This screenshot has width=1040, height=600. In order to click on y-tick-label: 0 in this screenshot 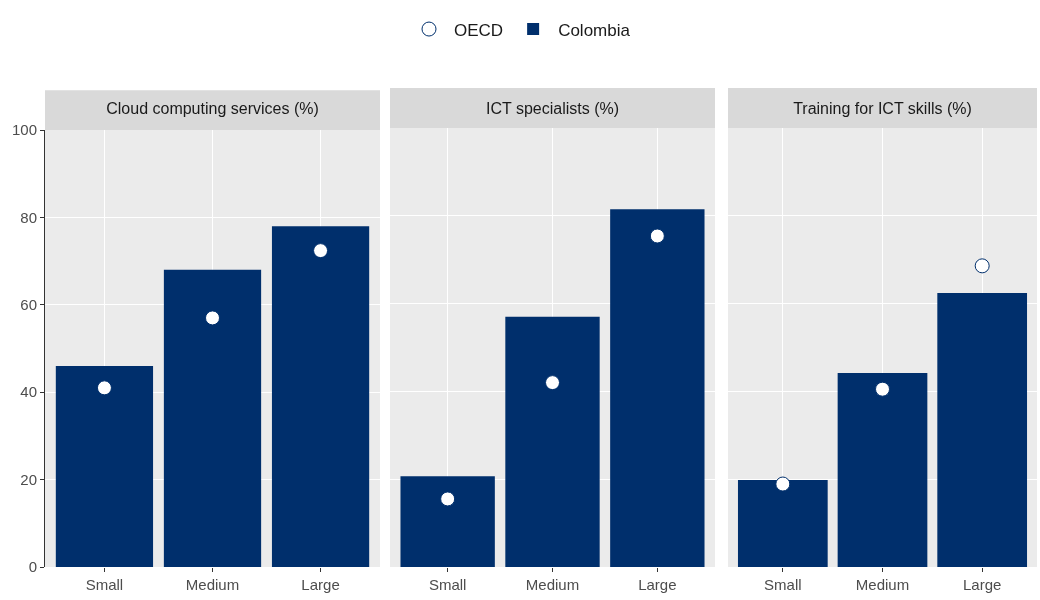, I will do `click(32, 567)`.